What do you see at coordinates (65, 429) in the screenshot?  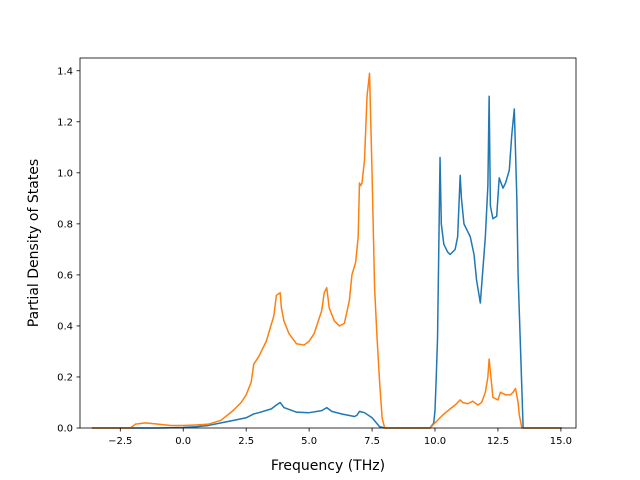 I see `y-tick-label: 0.0` at bounding box center [65, 429].